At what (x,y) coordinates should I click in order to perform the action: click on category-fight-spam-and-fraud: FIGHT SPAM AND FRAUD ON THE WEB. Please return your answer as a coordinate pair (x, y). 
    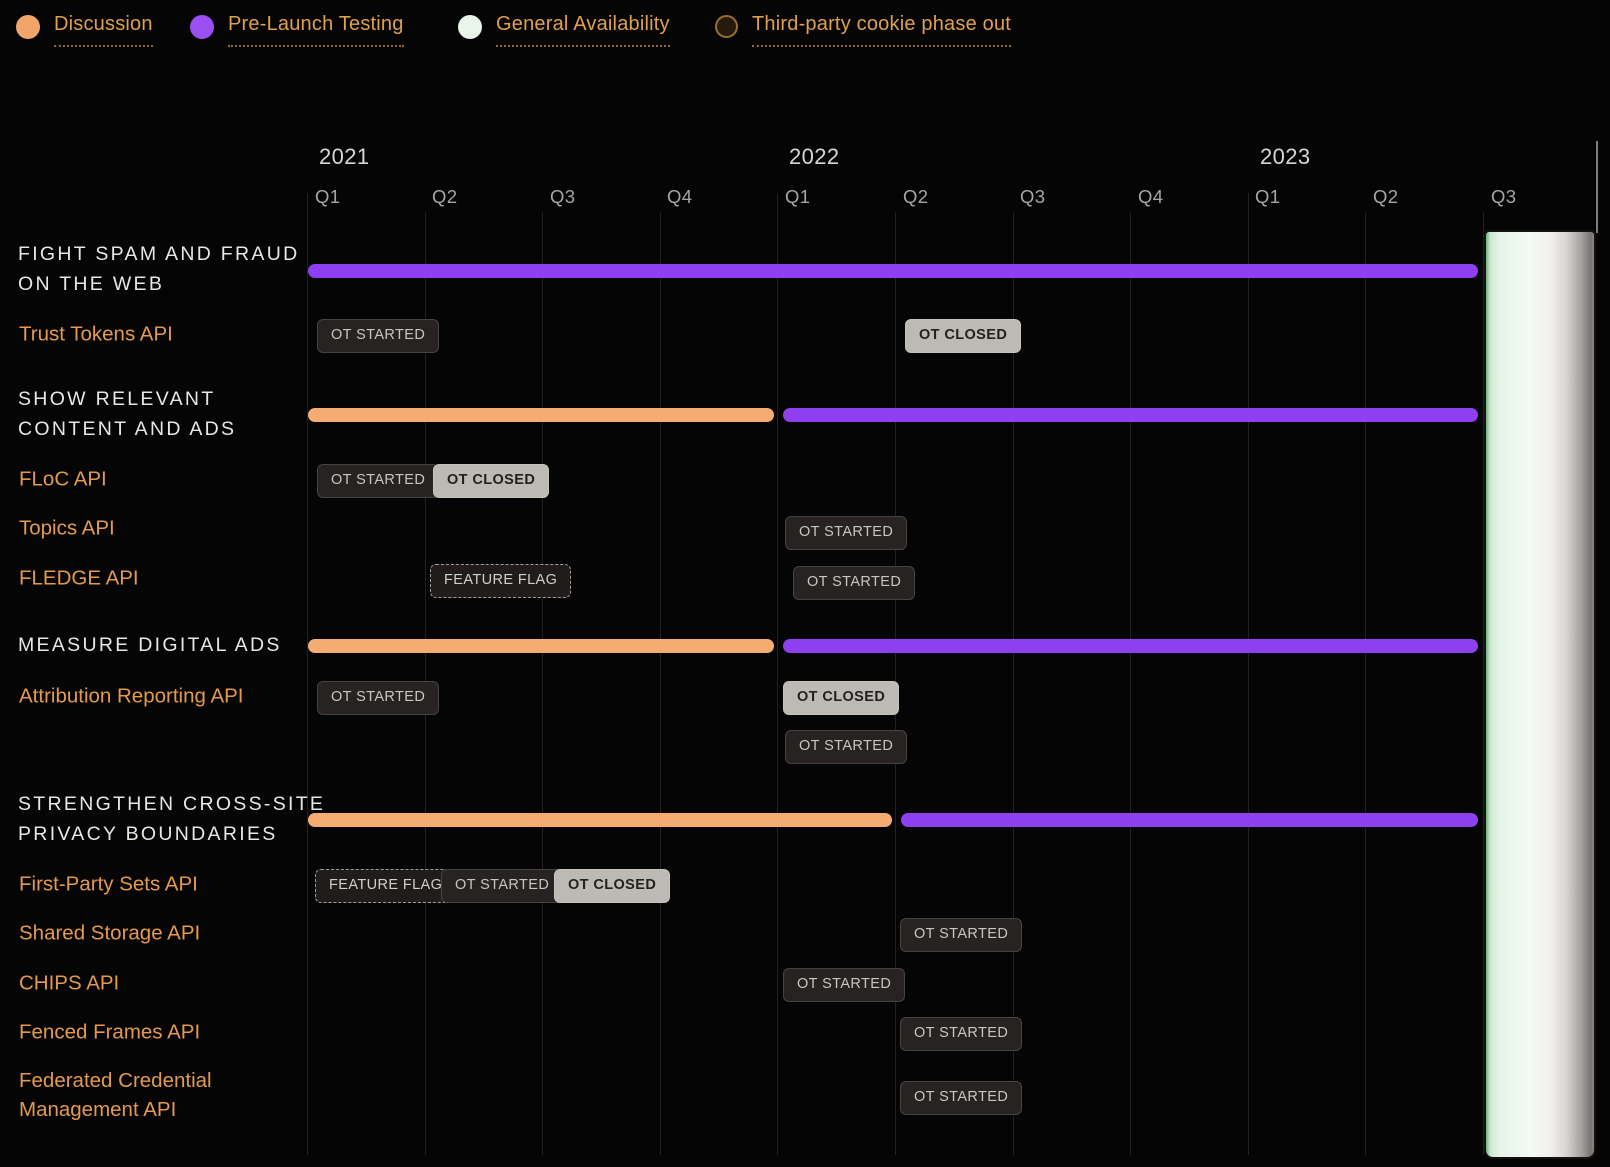
    Looking at the image, I should click on (158, 269).